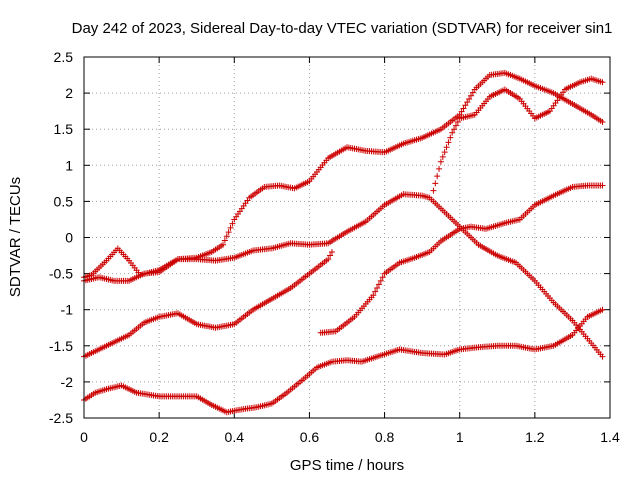 The height and width of the screenshot is (480, 640). Describe the element at coordinates (61, 418) in the screenshot. I see `y-tick-label: -2.5` at that location.